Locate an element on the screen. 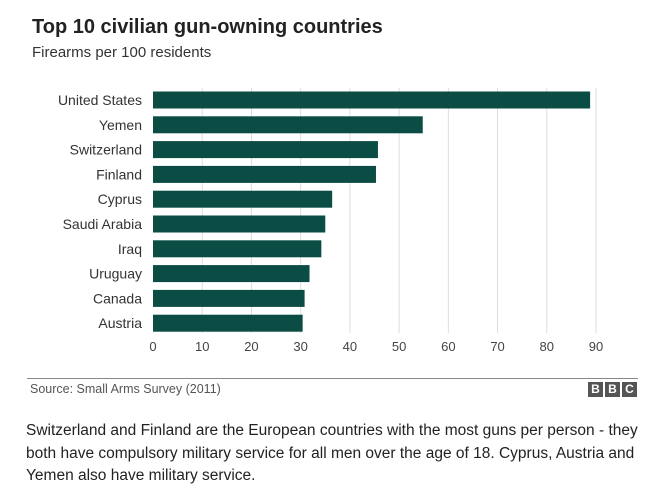 This screenshot has height=497, width=666. x-tick-label: 20 is located at coordinates (251, 346).